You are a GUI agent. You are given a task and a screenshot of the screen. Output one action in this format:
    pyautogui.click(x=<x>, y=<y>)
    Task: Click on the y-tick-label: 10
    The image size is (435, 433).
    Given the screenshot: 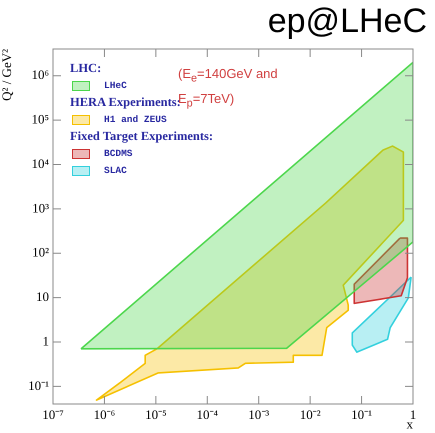 What is the action you would take?
    pyautogui.click(x=42, y=296)
    